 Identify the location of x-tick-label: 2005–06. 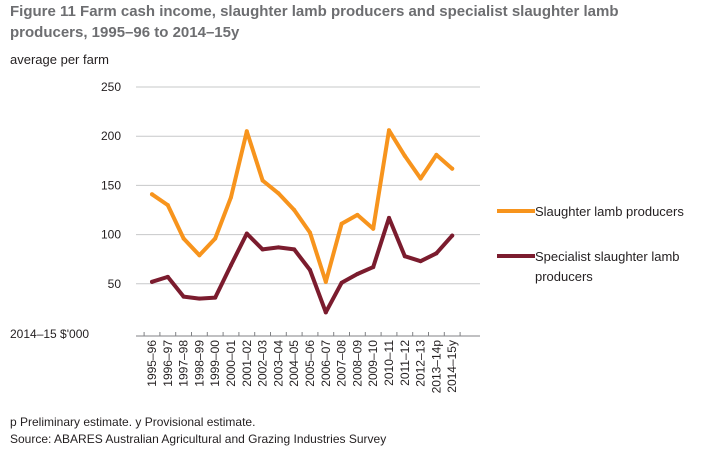
(310, 363).